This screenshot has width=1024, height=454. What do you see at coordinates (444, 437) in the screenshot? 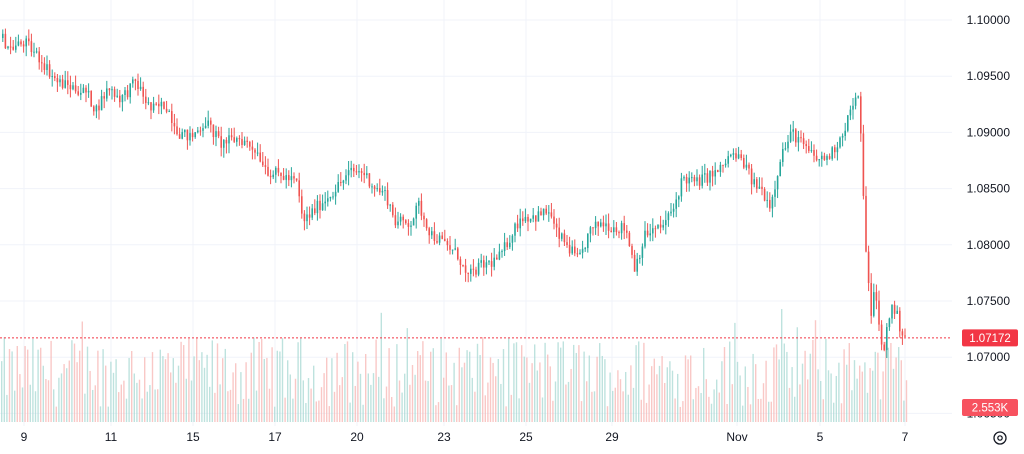
I see `x-tick-label: 23` at bounding box center [444, 437].